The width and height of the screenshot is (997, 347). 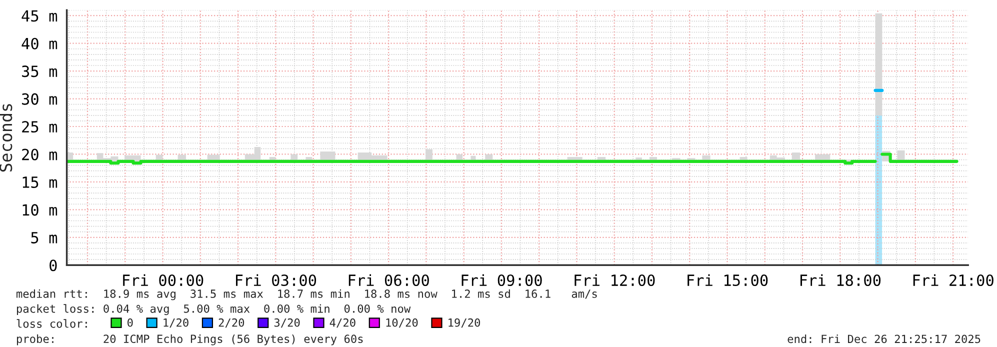 I want to click on x-tick-label: Fri 21:00, so click(x=953, y=280).